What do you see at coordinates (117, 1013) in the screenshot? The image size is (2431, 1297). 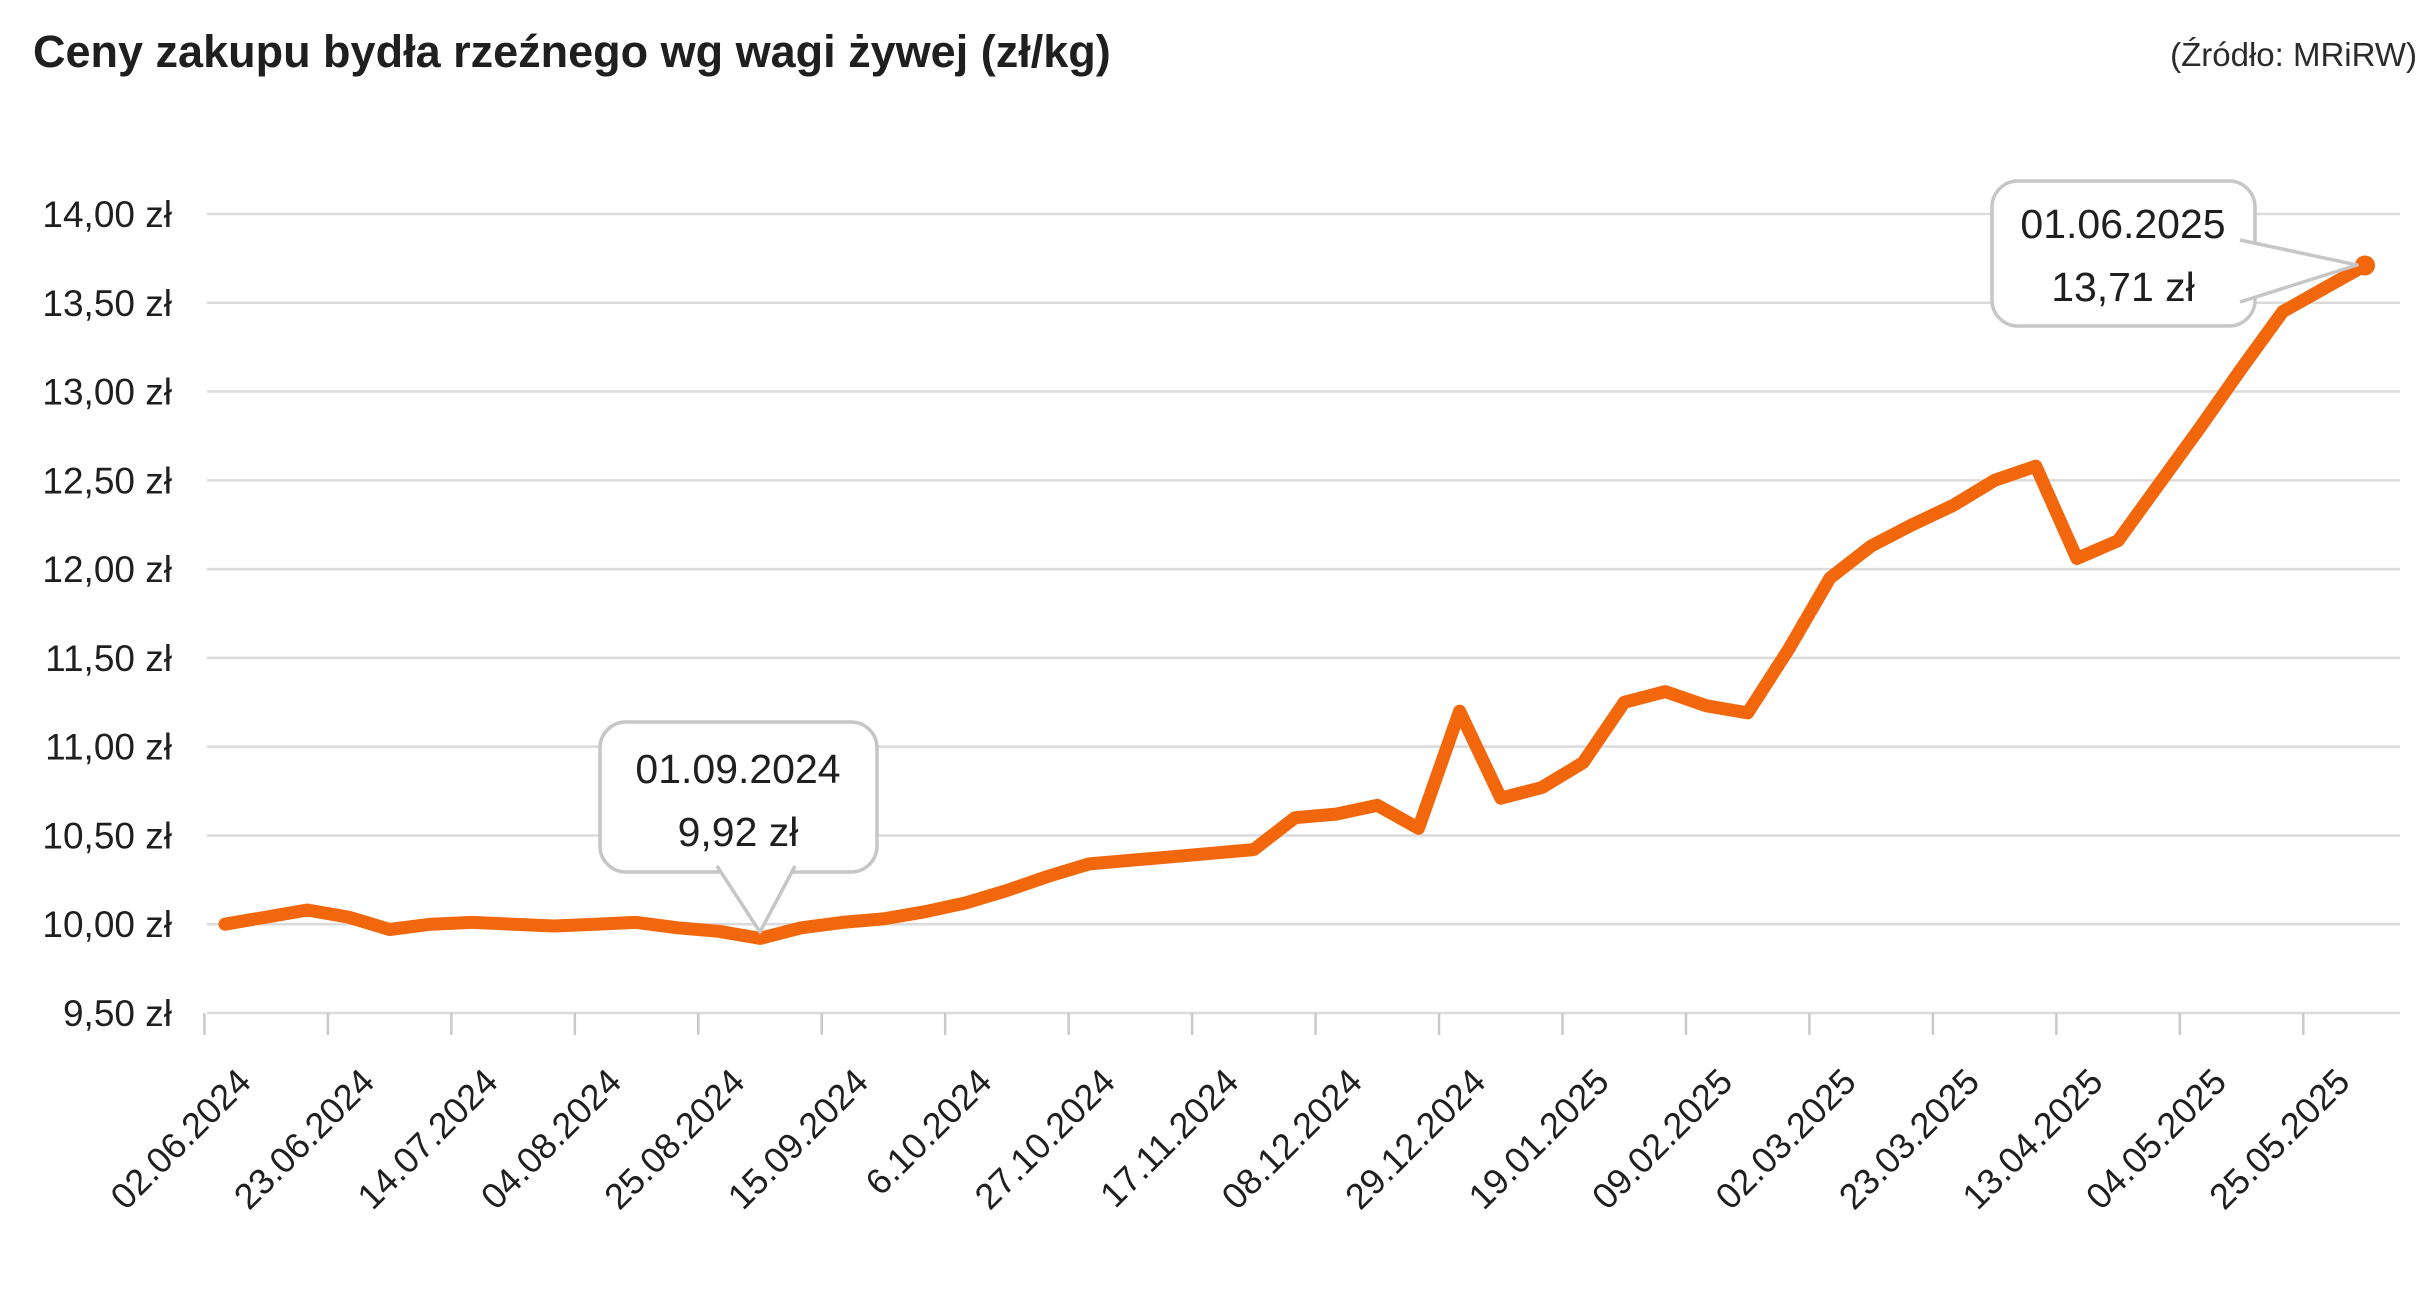 I see `y-tick-label: 9,50 zł` at bounding box center [117, 1013].